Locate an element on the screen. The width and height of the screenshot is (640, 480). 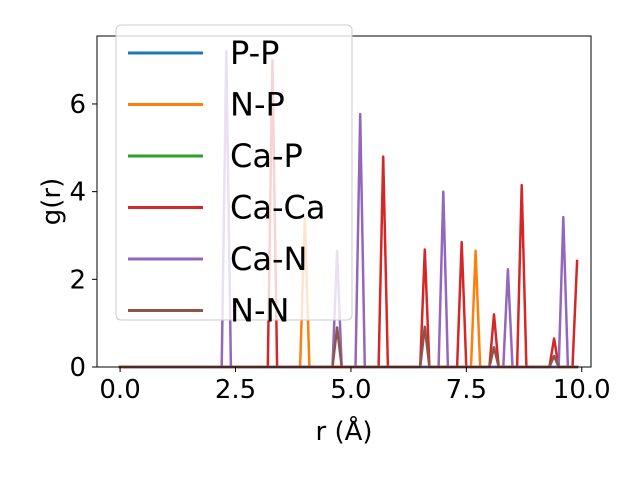
y-tick-label: 4 is located at coordinates (77, 193).